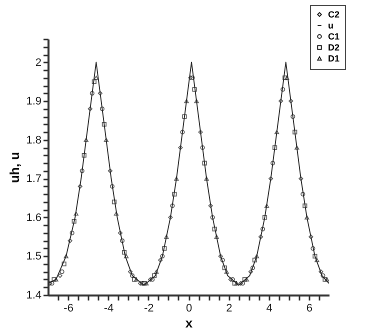 This screenshot has height=332, width=374. What do you see at coordinates (34, 102) in the screenshot?
I see `y-tick-label: 1.9` at bounding box center [34, 102].